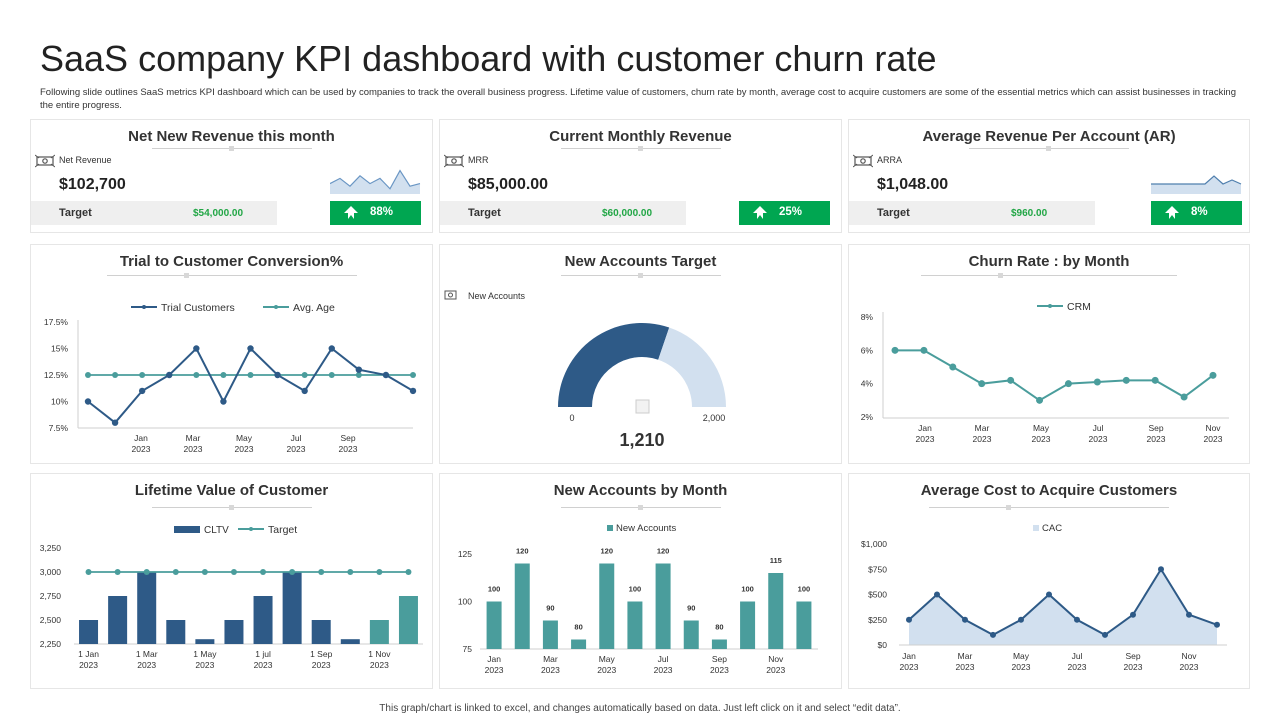  What do you see at coordinates (614, 365) in the screenshot?
I see `gauge-value-arc` at bounding box center [614, 365].